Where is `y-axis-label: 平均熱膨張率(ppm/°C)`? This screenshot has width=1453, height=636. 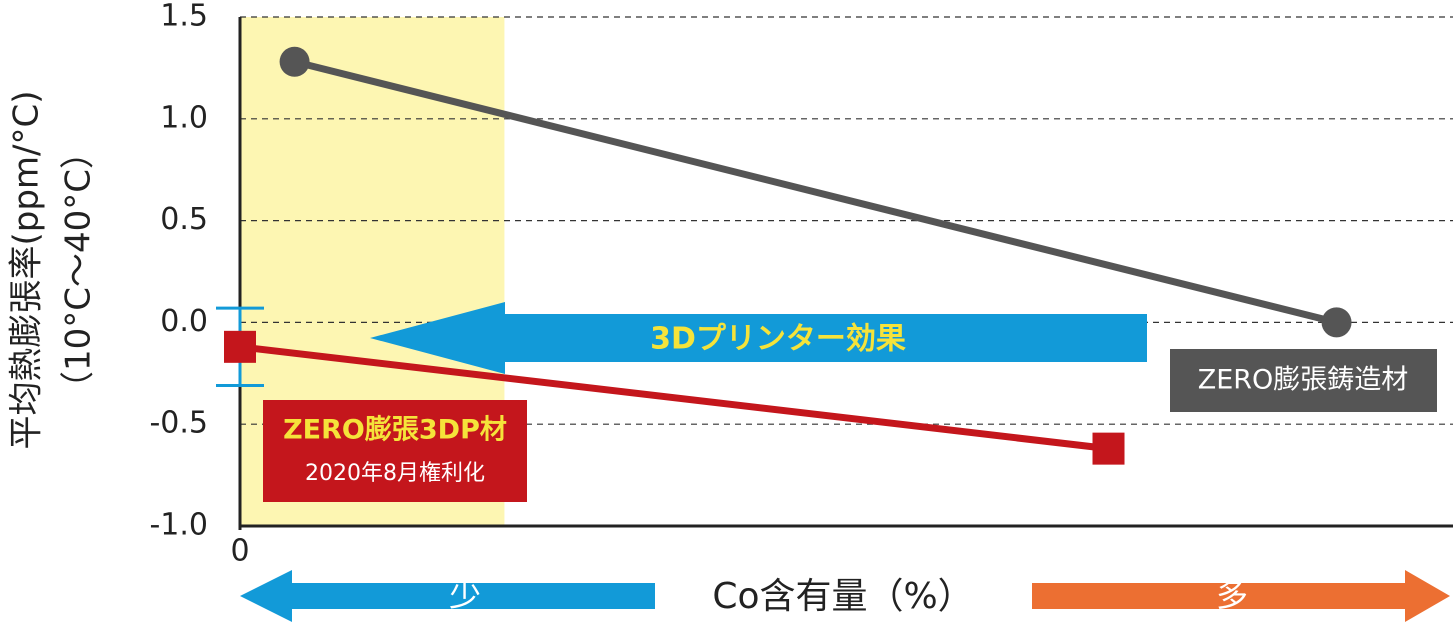
y-axis-label: 平均熱膨張率(ppm/°C) is located at coordinates (27, 269).